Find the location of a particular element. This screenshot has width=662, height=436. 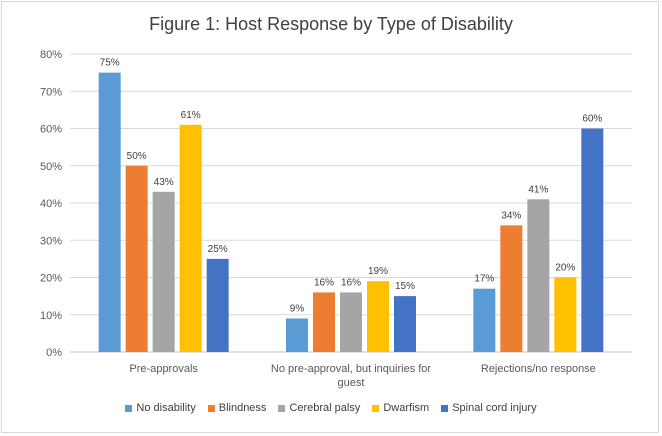

data-label: 34% is located at coordinates (511, 215).